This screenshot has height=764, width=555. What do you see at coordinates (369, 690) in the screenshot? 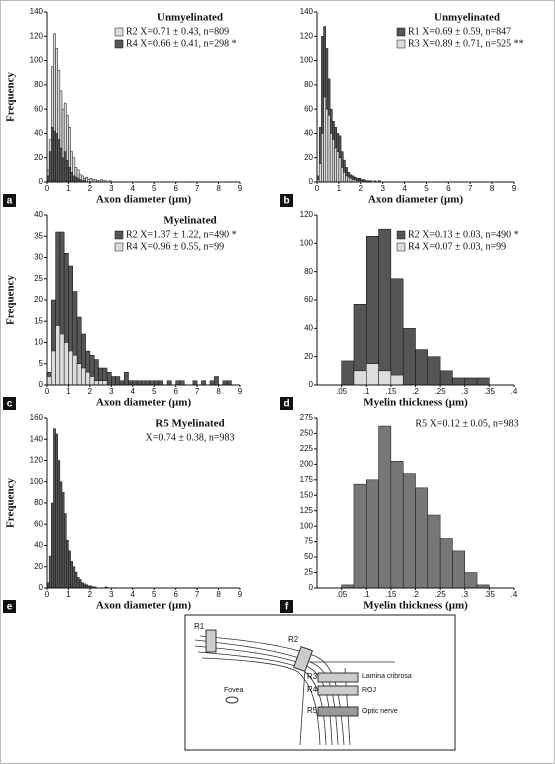
I see `diagram-label: ROJ` at bounding box center [369, 690].